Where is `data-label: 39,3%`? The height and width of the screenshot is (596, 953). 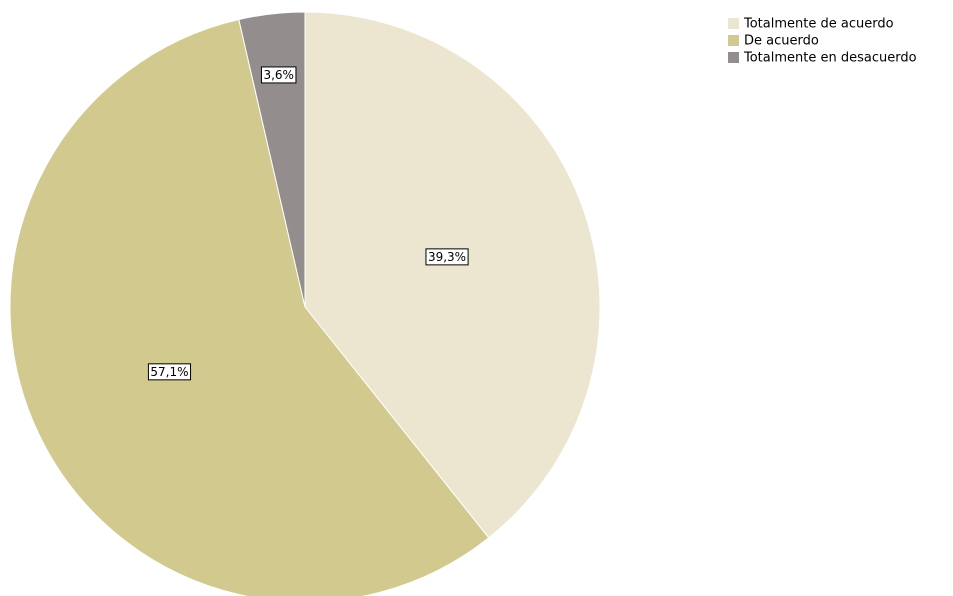
data-label: 39,3% is located at coordinates (447, 257).